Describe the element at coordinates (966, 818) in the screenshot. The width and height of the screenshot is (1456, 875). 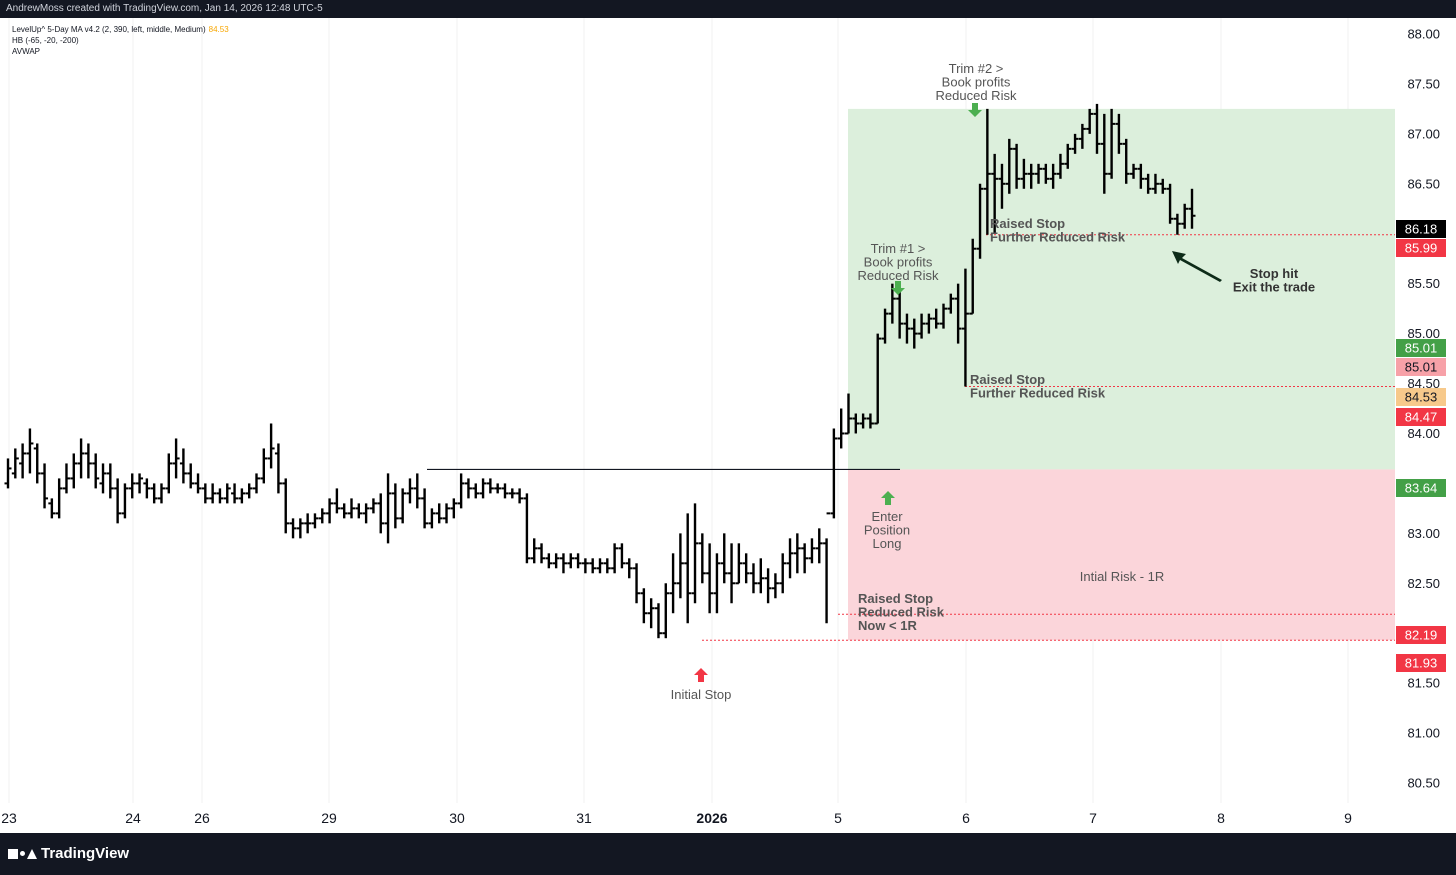
I see `x-tick-label: 6` at that location.